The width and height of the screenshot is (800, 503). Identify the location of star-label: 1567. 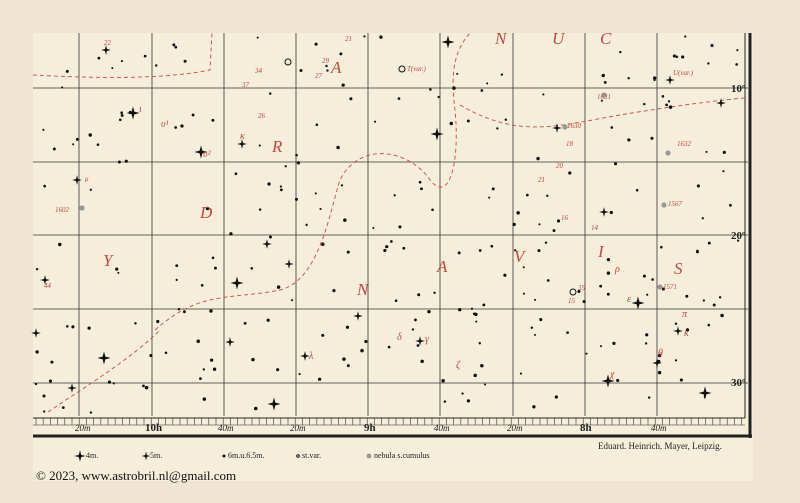
(675, 204).